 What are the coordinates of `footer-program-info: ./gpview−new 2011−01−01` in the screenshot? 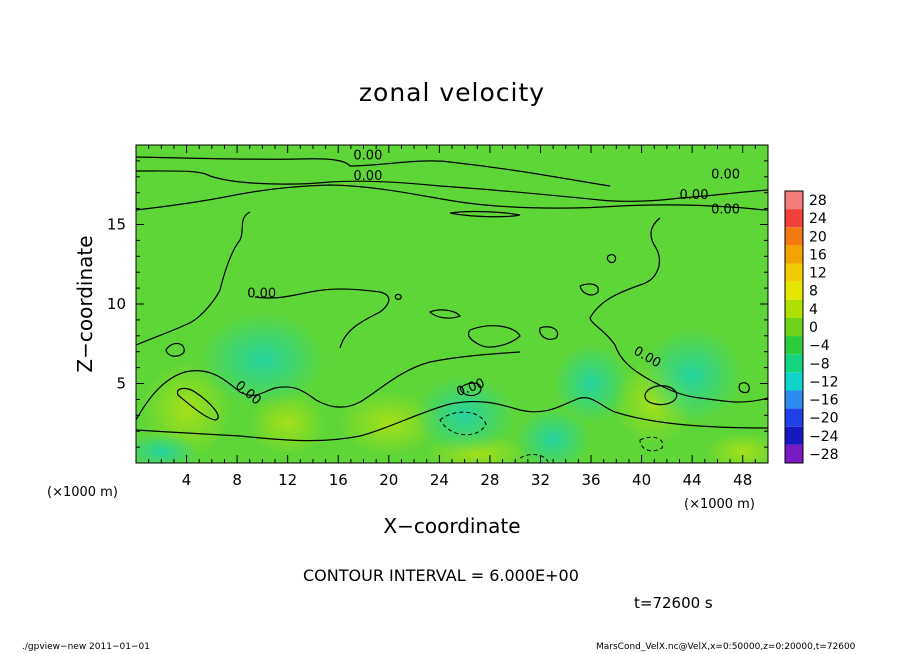 It's located at (86, 647).